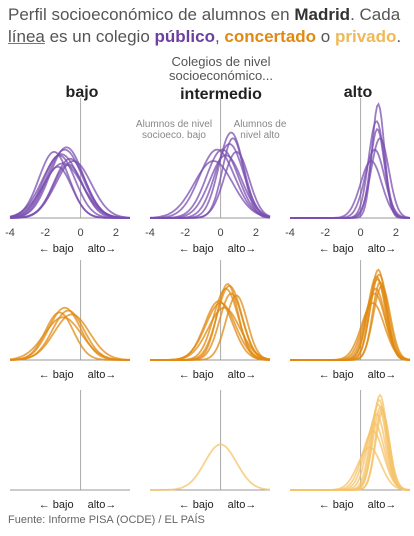 The width and height of the screenshot is (414, 536). Describe the element at coordinates (325, 233) in the screenshot. I see `tick-label-alto-1: -2` at that location.